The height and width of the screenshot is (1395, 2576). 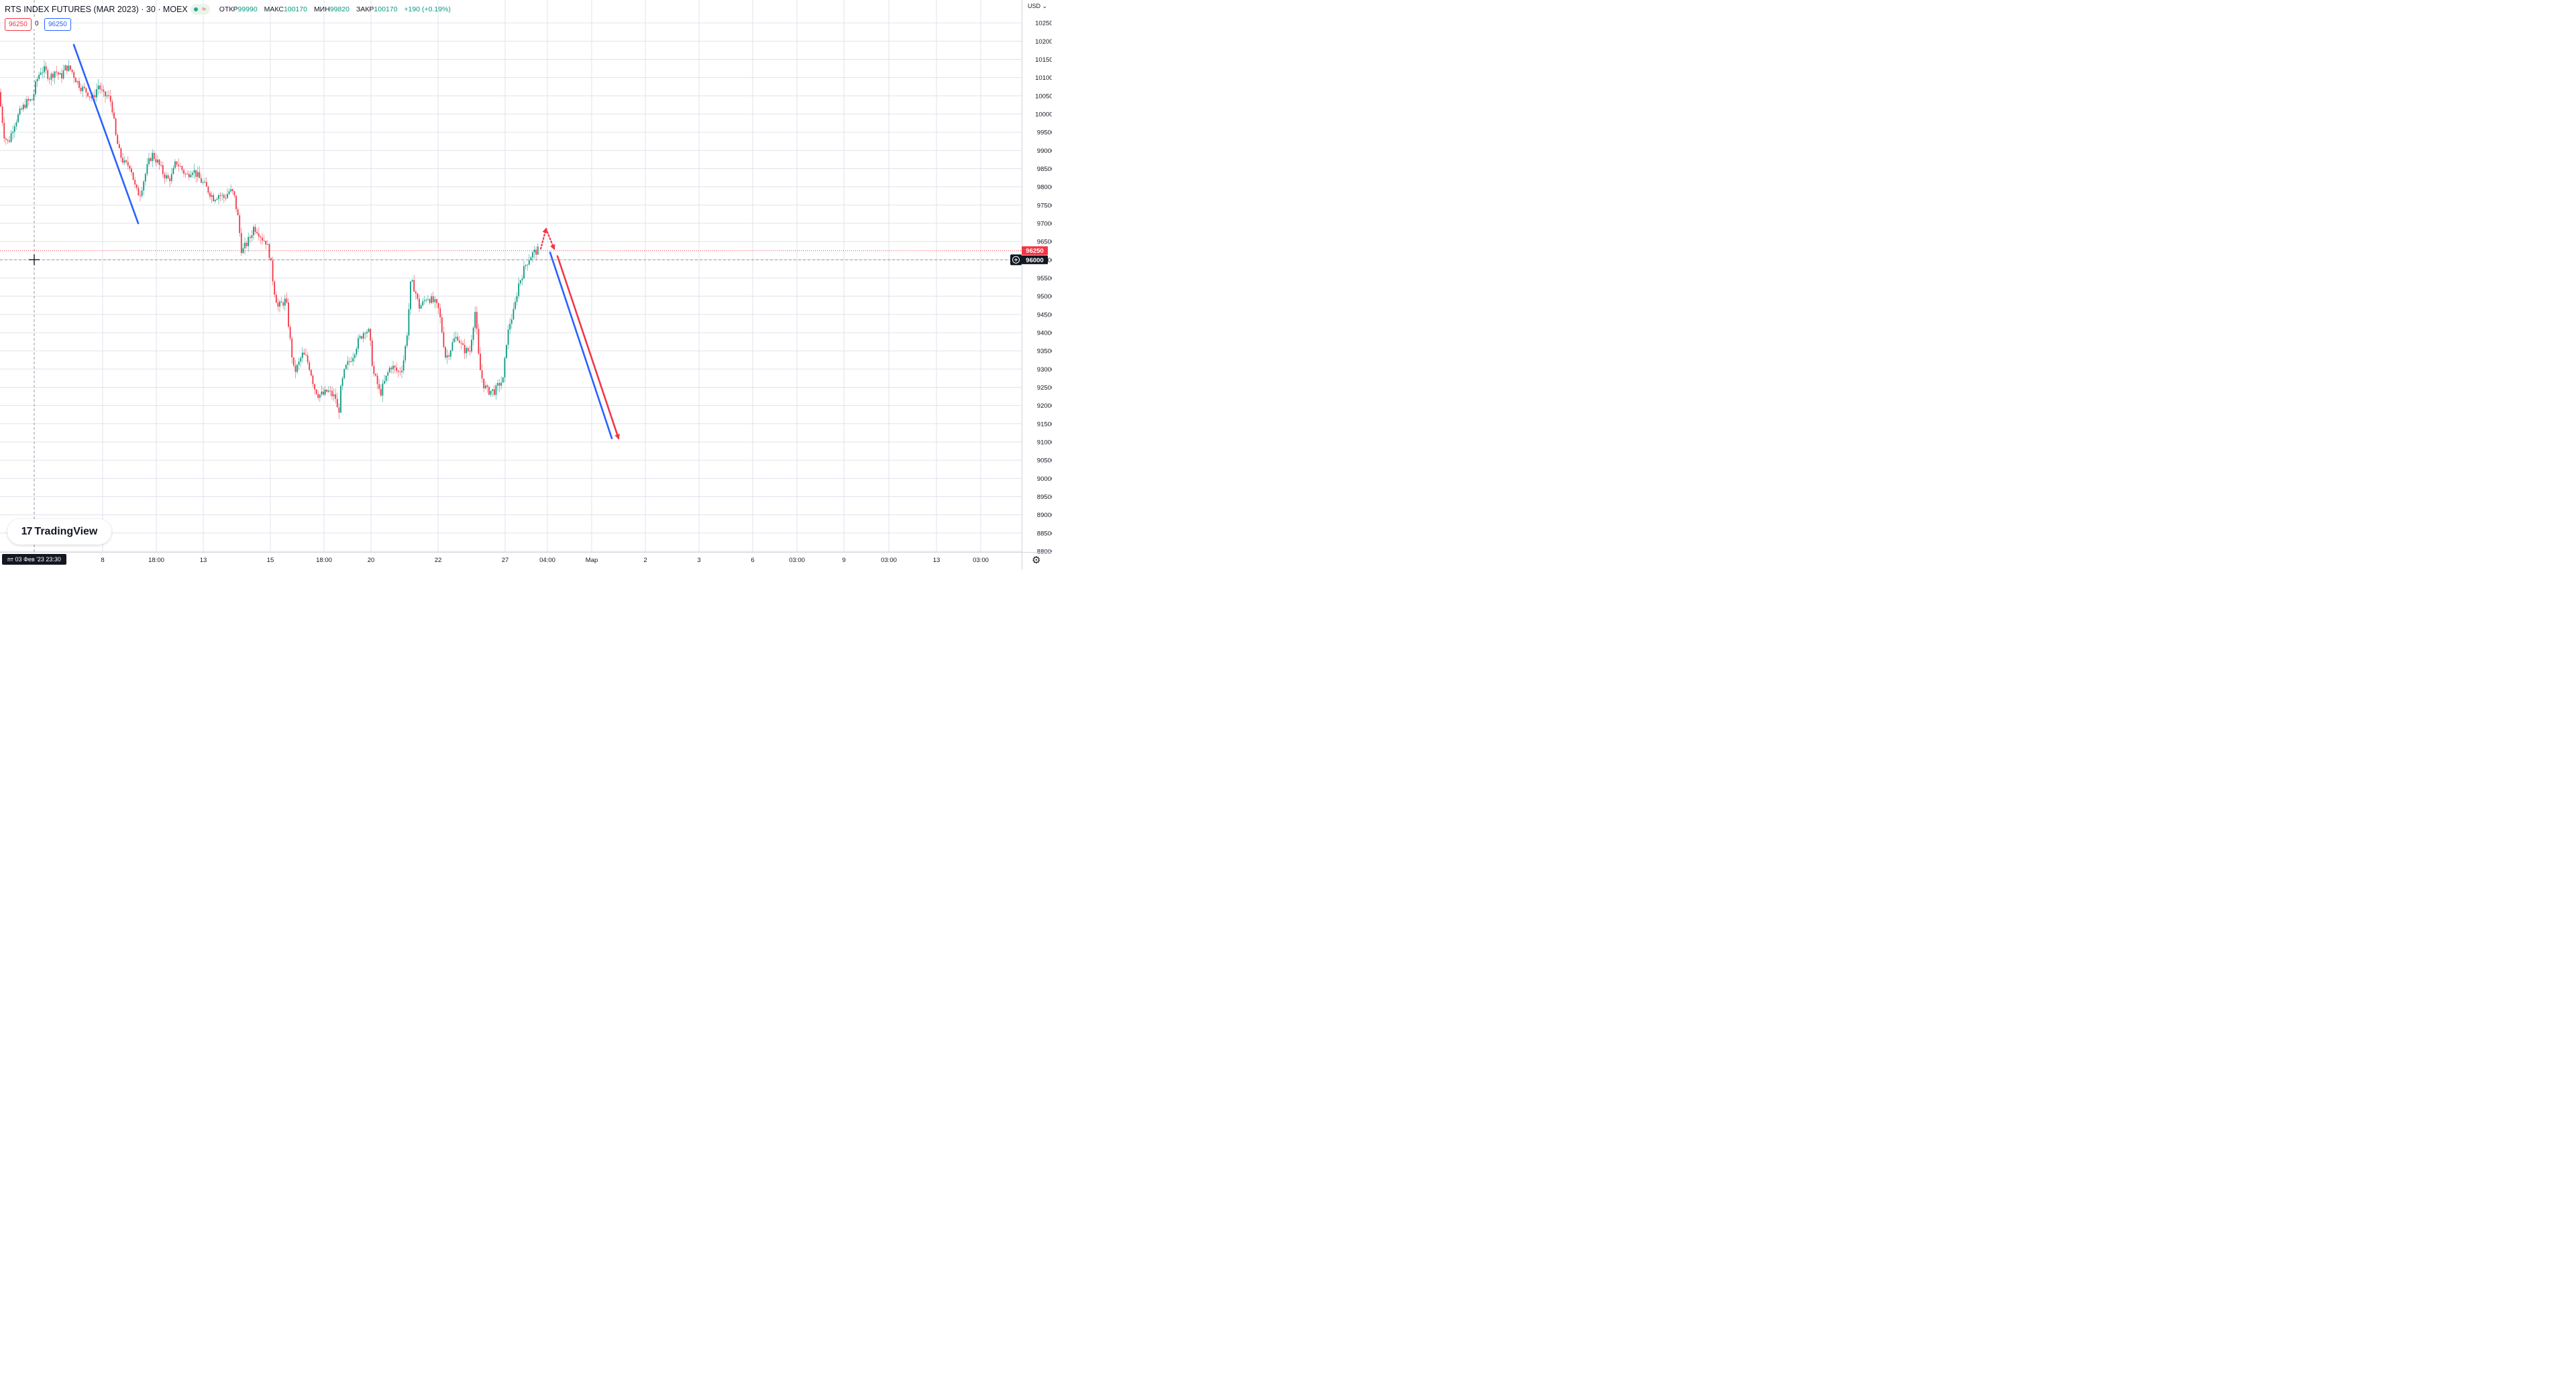 I want to click on price-tick-label: 99000, so click(x=1044, y=151).